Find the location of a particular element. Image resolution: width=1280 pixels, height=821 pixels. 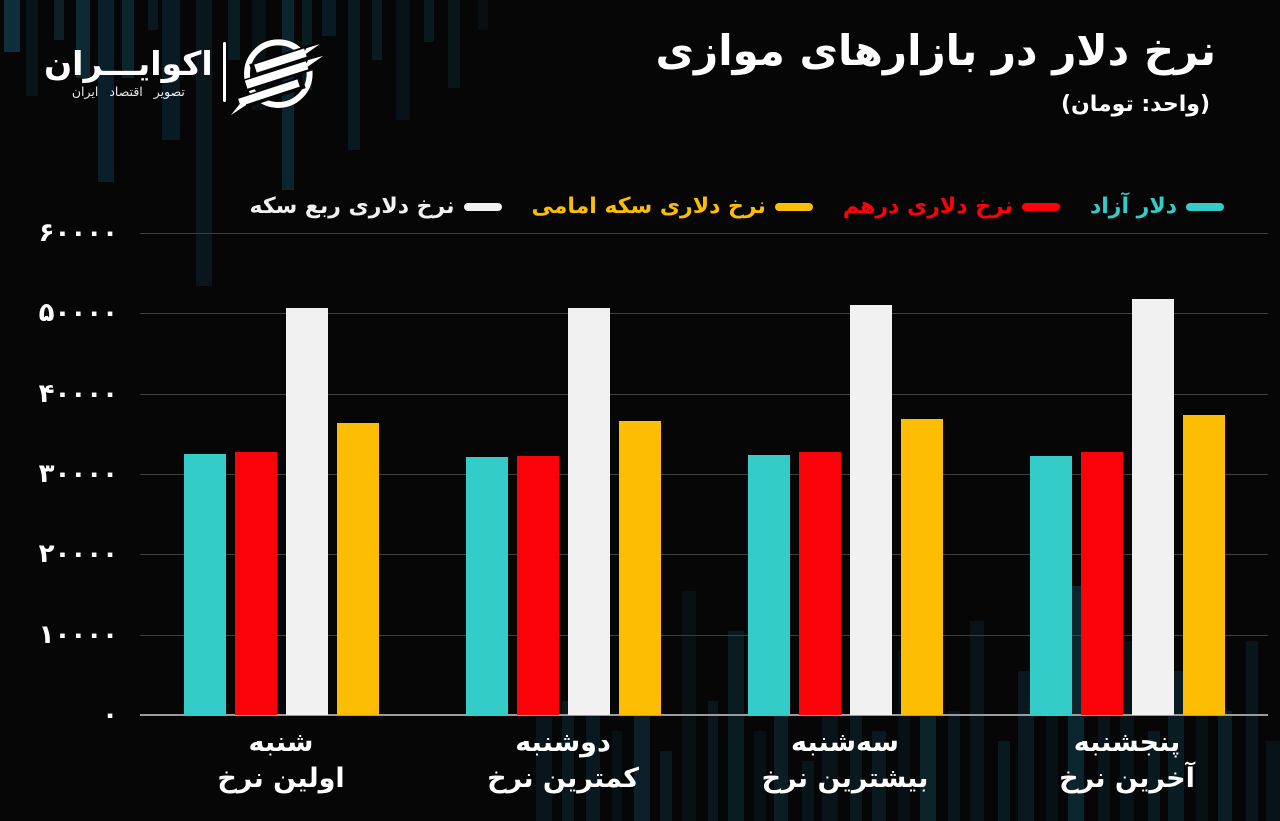

x-axis-line is located at coordinates (704, 715).